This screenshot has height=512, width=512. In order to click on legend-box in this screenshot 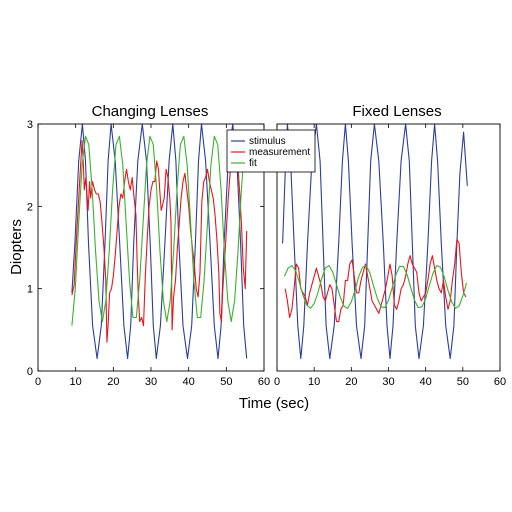, I will do `click(271, 151)`.